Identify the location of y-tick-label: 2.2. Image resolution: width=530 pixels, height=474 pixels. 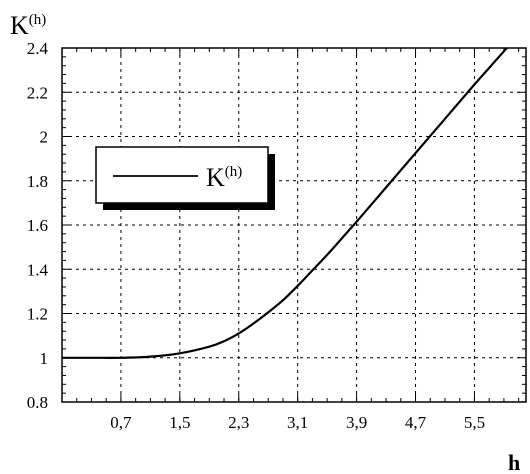
(37, 92).